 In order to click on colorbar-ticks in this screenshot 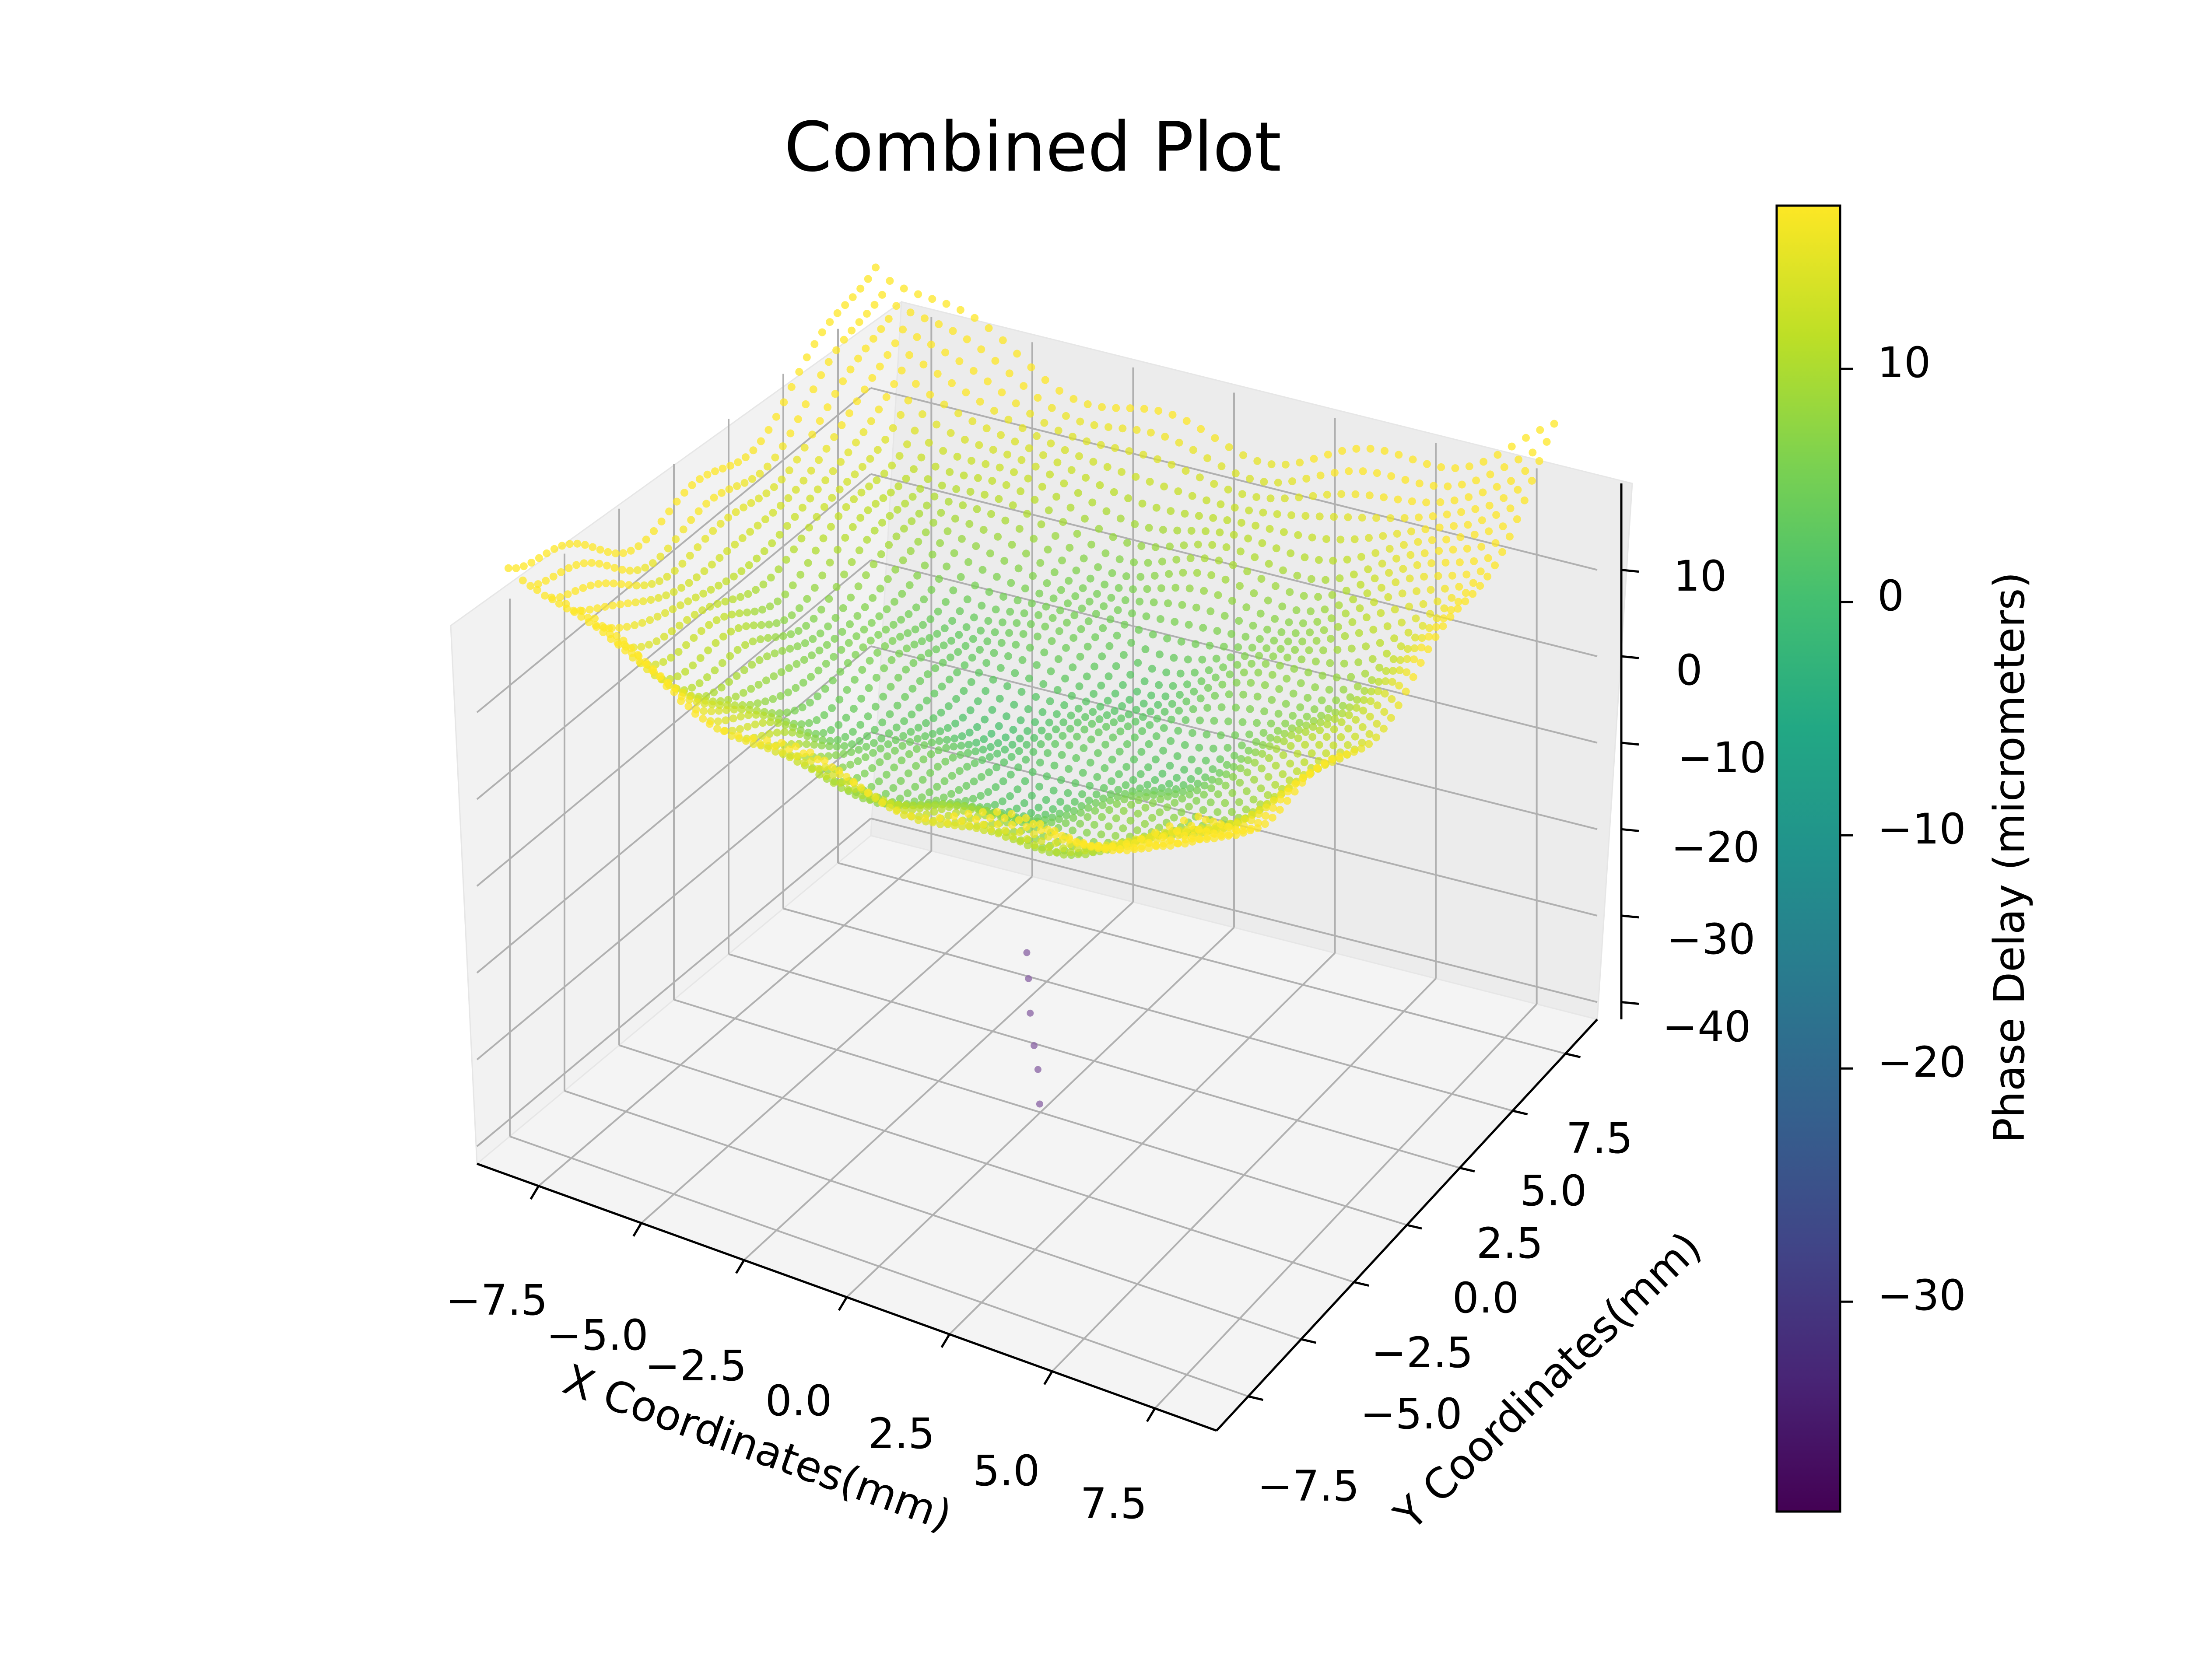, I will do `click(1846, 835)`.